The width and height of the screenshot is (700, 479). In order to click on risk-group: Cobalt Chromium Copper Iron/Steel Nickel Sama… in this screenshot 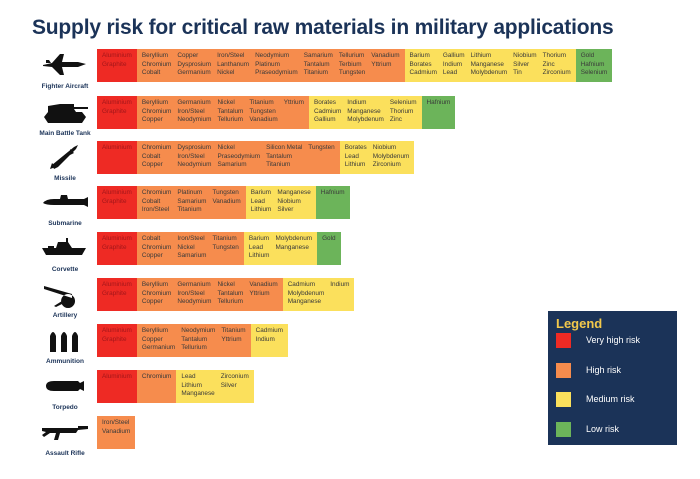, I will do `click(190, 248)`.